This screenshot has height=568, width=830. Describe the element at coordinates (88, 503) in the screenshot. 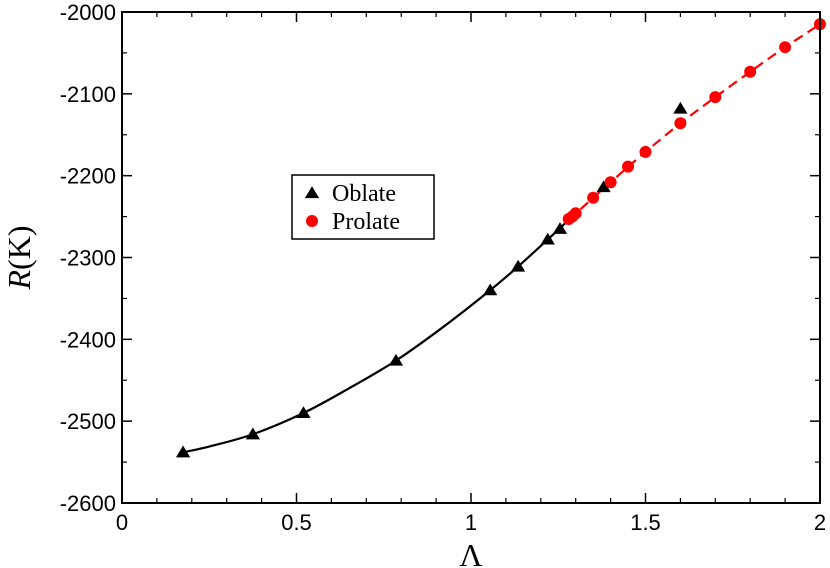

I see `y-tick-label: -2600` at that location.